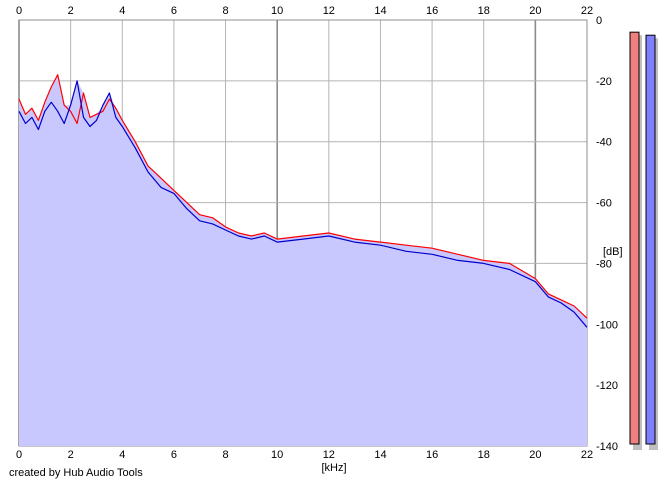 The image size is (670, 486). What do you see at coordinates (277, 11) in the screenshot?
I see `x-tick-label-top: 10` at bounding box center [277, 11].